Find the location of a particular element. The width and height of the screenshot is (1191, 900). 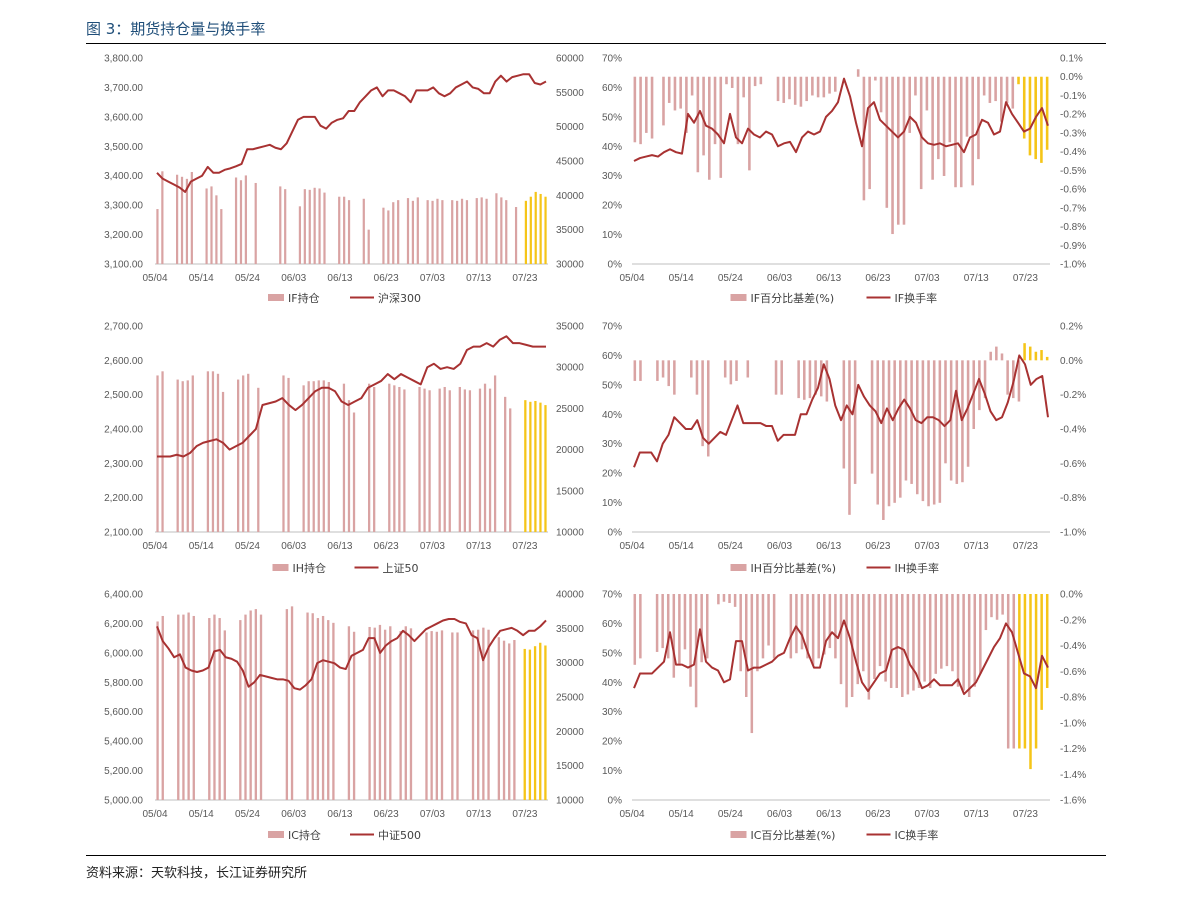

top-rule is located at coordinates (596, 43).